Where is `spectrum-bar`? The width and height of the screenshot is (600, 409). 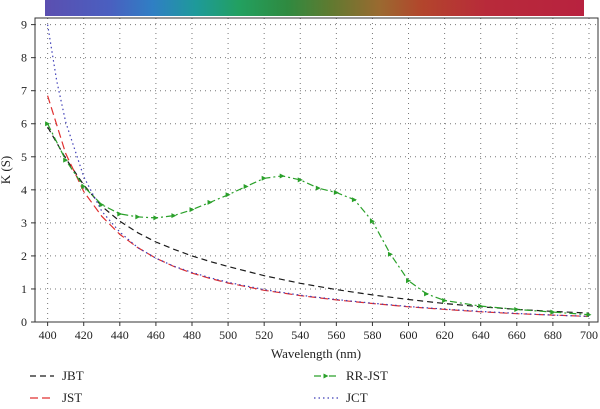
spectrum-bar is located at coordinates (314, 8).